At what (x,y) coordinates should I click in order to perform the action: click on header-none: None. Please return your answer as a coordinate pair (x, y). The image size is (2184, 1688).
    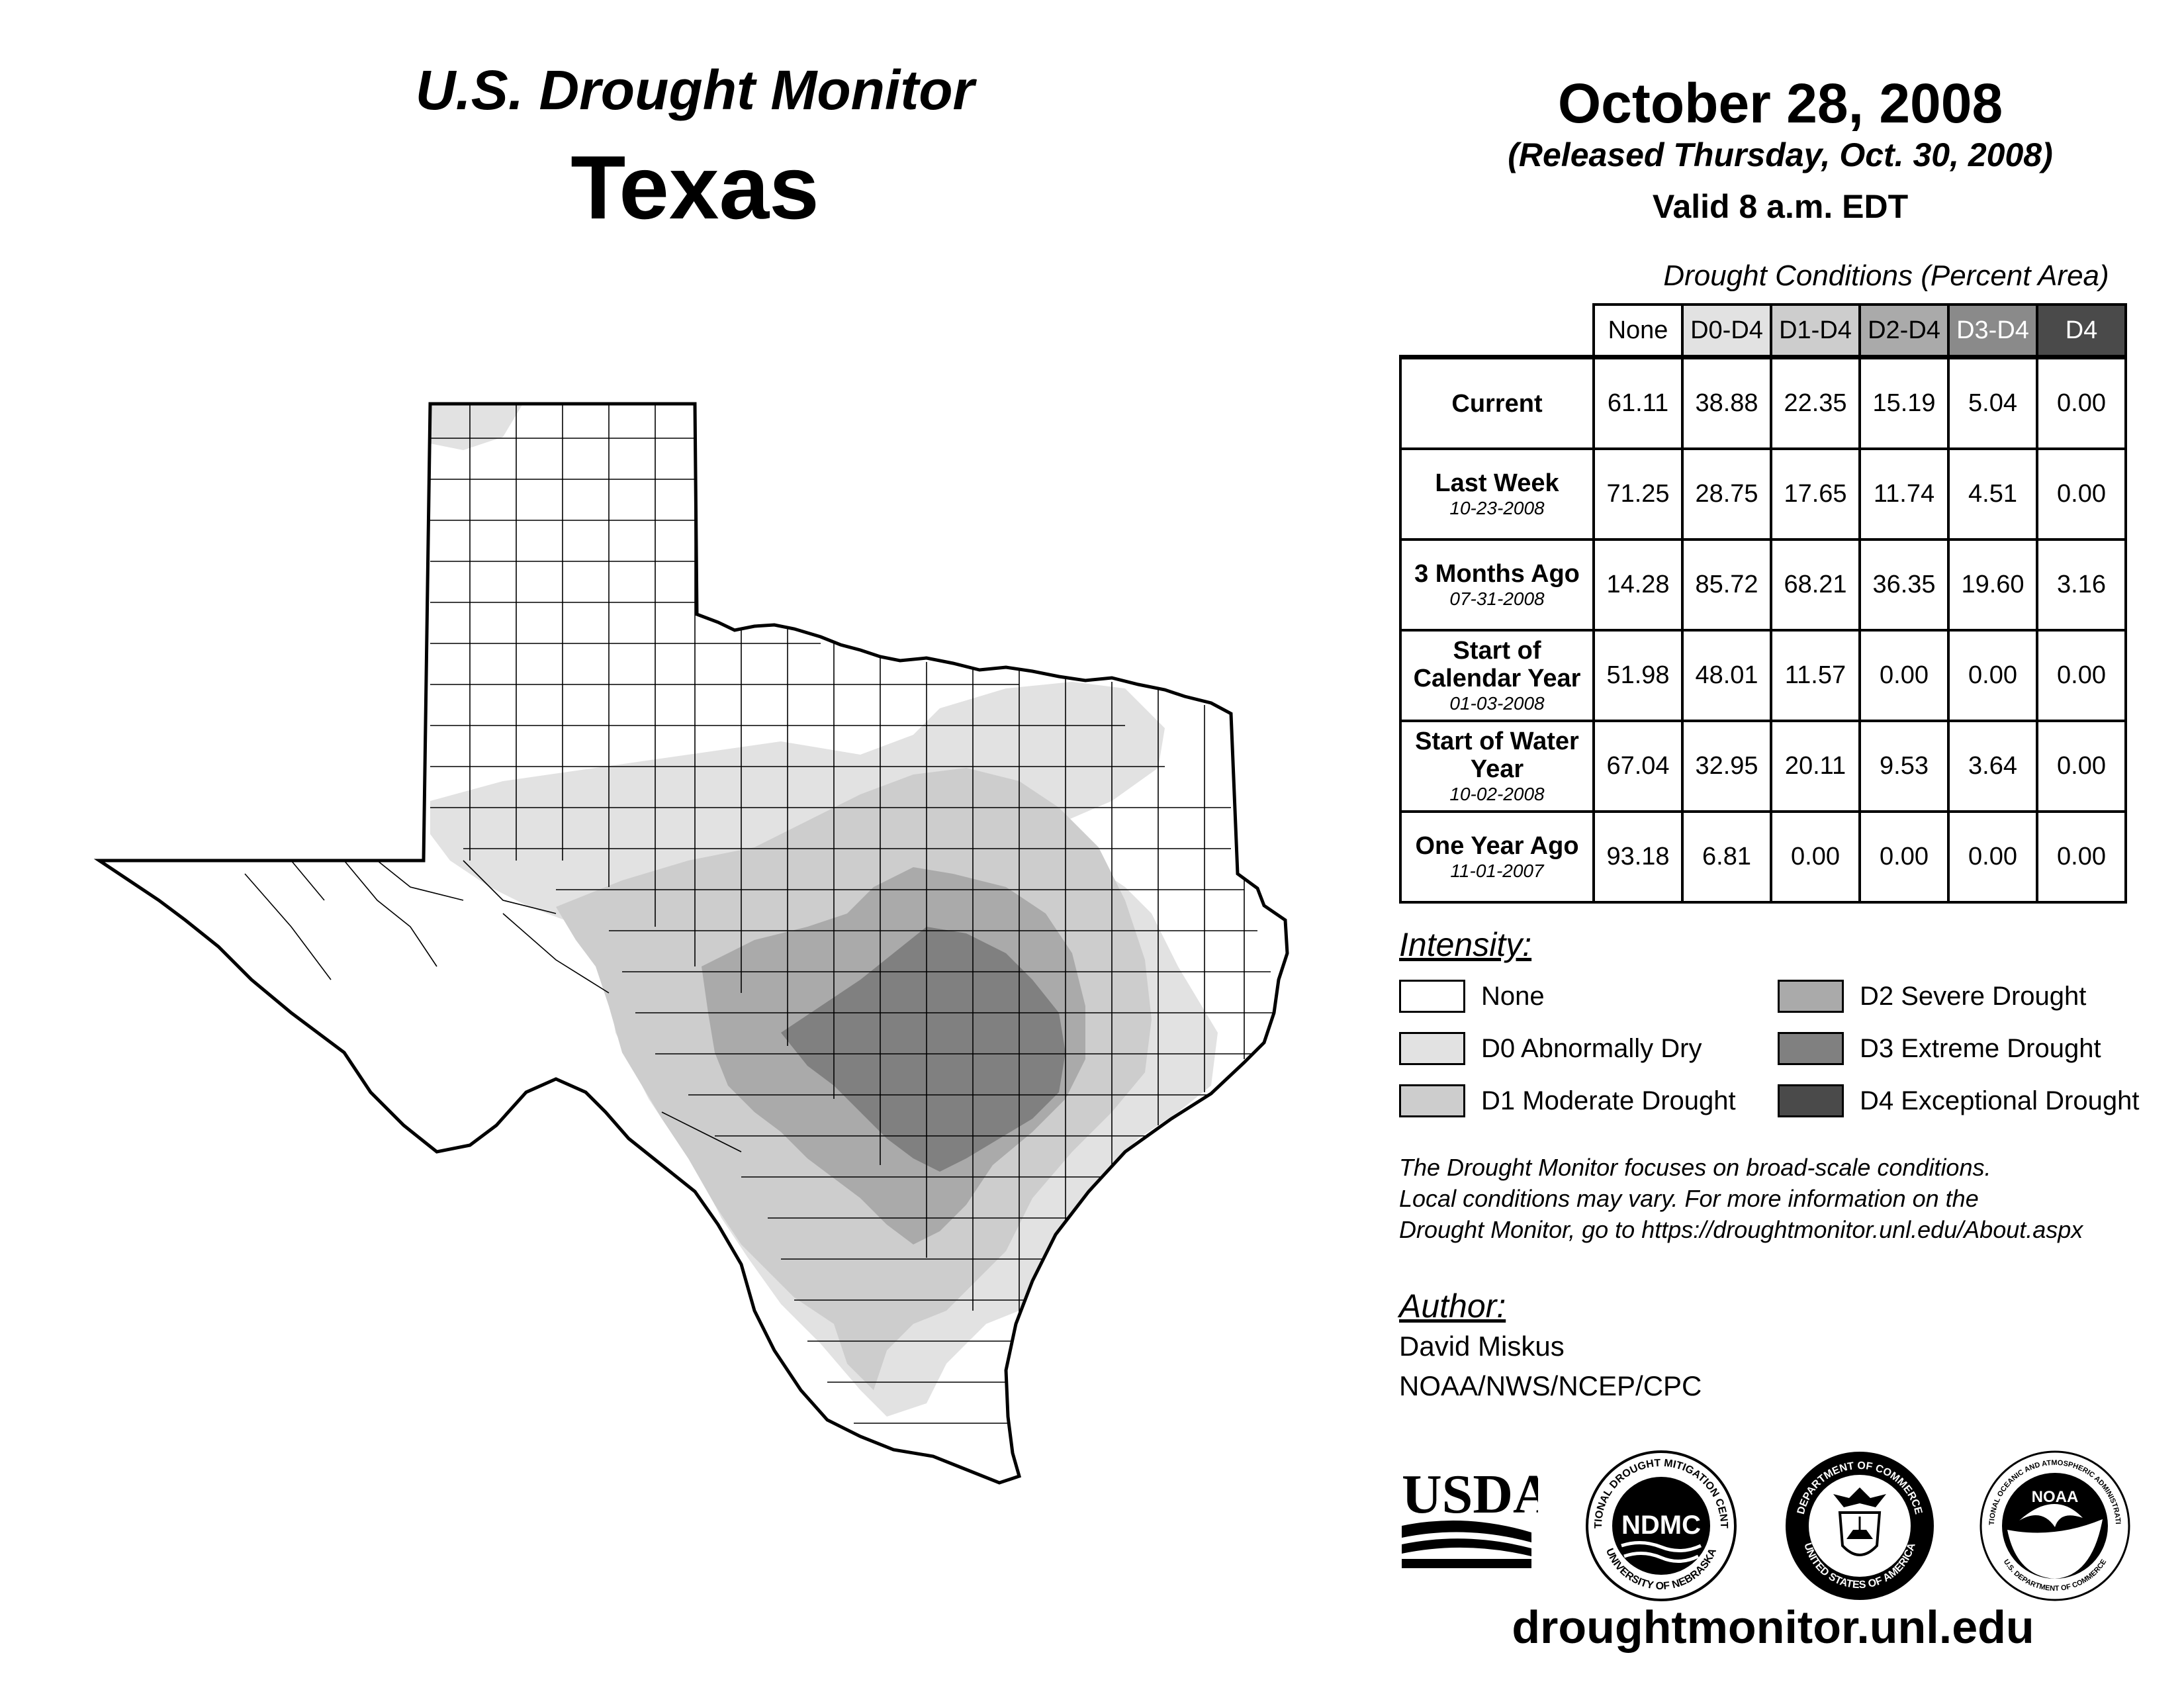
    Looking at the image, I should click on (1638, 331).